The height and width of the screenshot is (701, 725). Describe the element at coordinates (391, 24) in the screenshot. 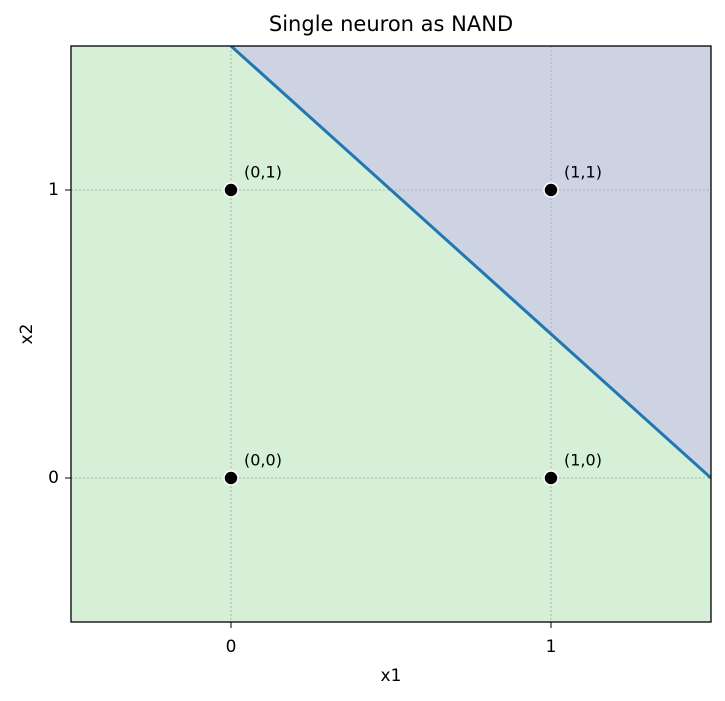

I see `chart-title: Single neuron as NAND` at that location.